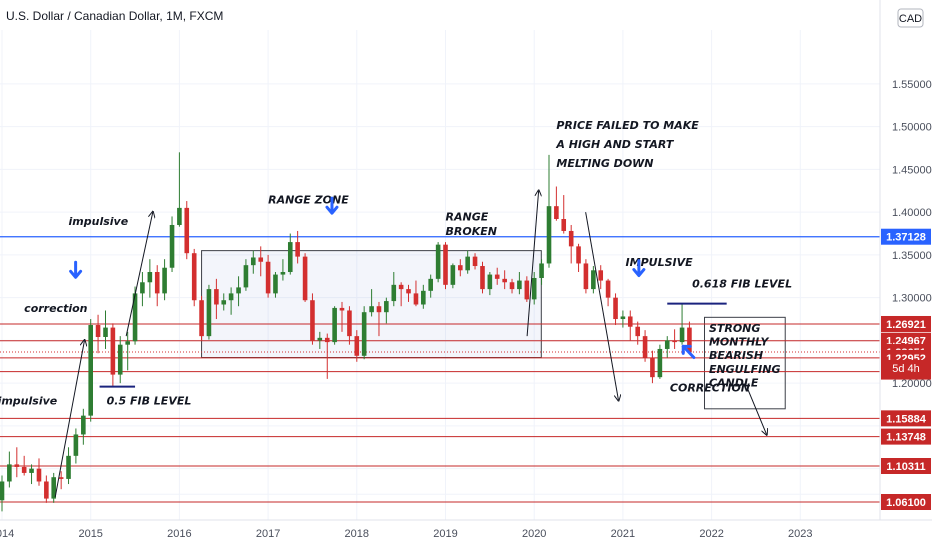  I want to click on y-tick-1.30000: 1.30000, so click(912, 299).